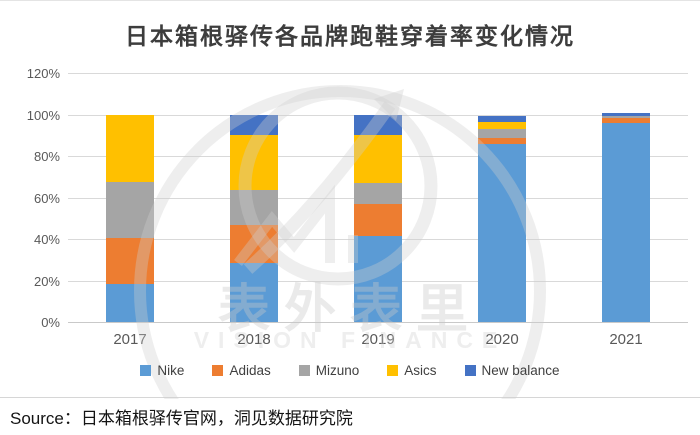  I want to click on legend-label: Asics, so click(420, 370).